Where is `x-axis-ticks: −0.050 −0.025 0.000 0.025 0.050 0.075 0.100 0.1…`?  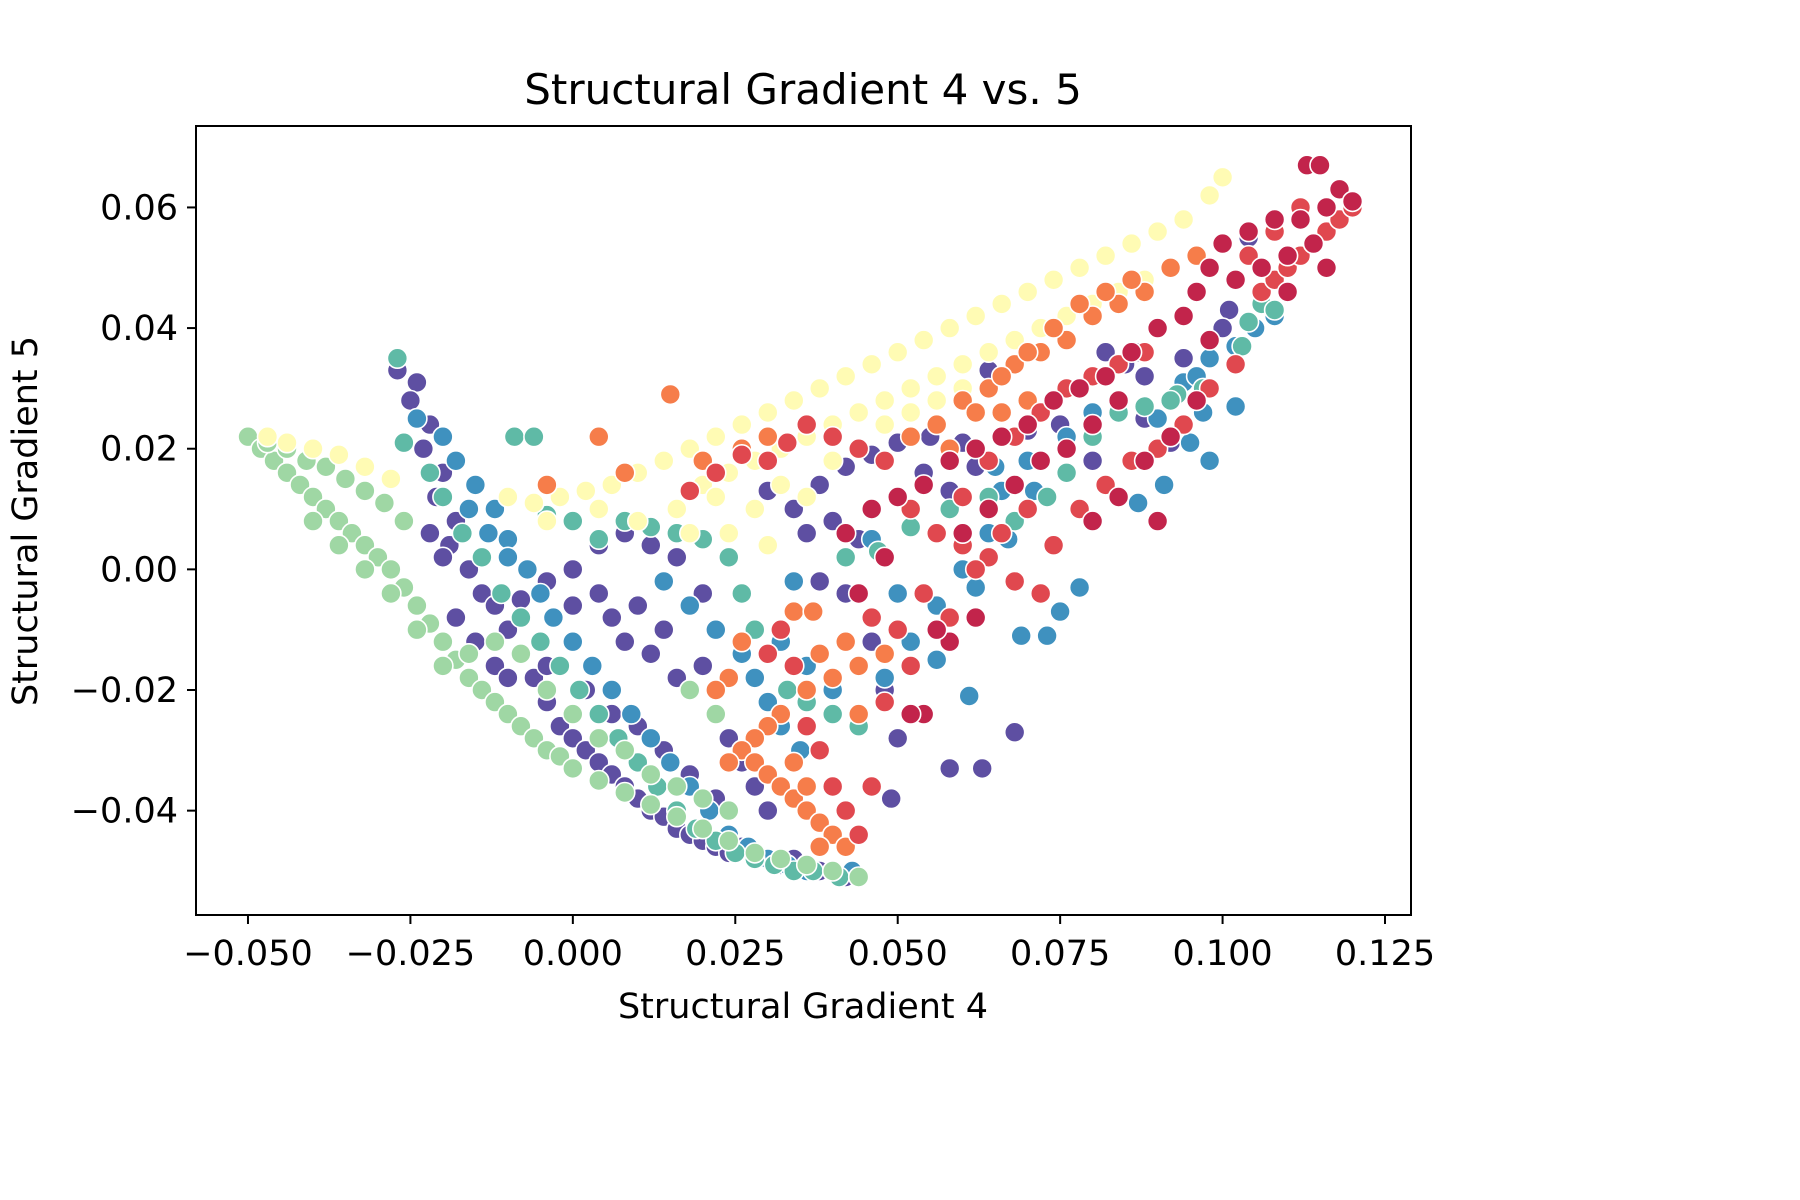 x-axis-ticks: −0.050 −0.025 0.000 0.025 0.050 0.075 0.100 0.1… is located at coordinates (809, 944).